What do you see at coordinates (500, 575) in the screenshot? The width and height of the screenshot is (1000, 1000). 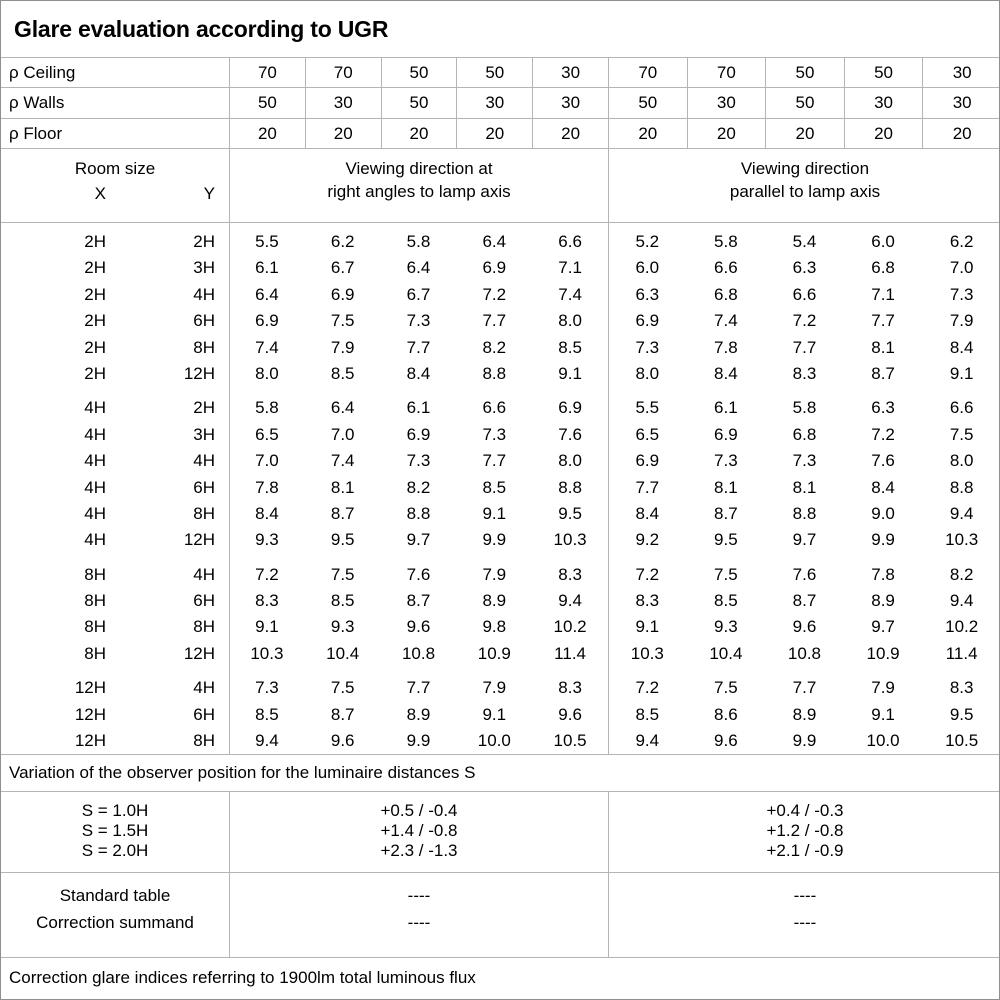 I see `table-row: 8H 4H 7.2 7.5 7.6 7.9 8.3 7.2 7.5 7.6 7.8 8.2` at bounding box center [500, 575].